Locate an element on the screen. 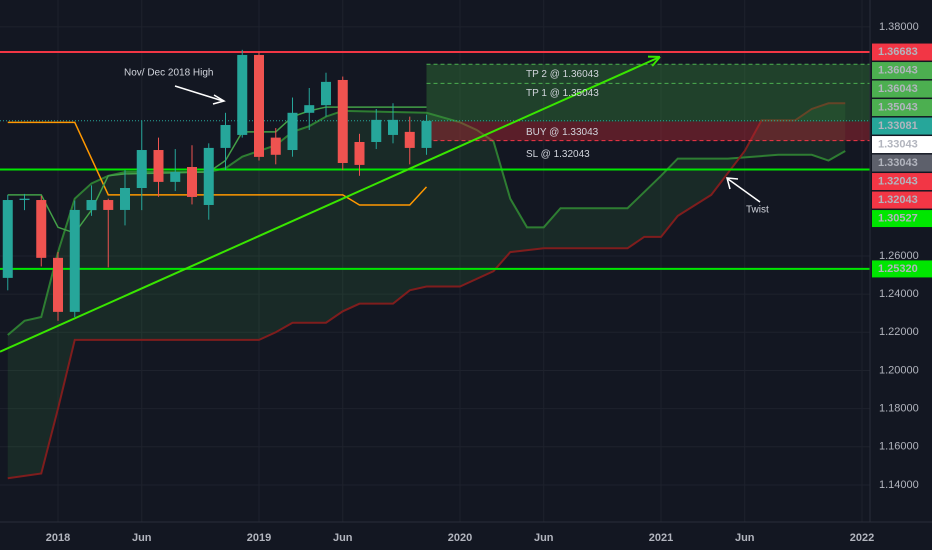  x-tick-label: 2021 is located at coordinates (661, 538).